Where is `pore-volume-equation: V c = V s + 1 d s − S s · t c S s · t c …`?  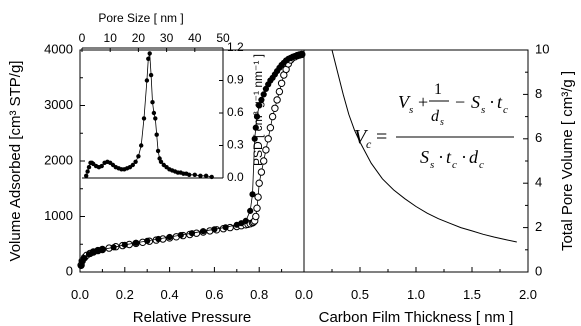 pore-volume-equation: V c = V s + 1 d s − S s · t c S s · t c … is located at coordinates (434, 126).